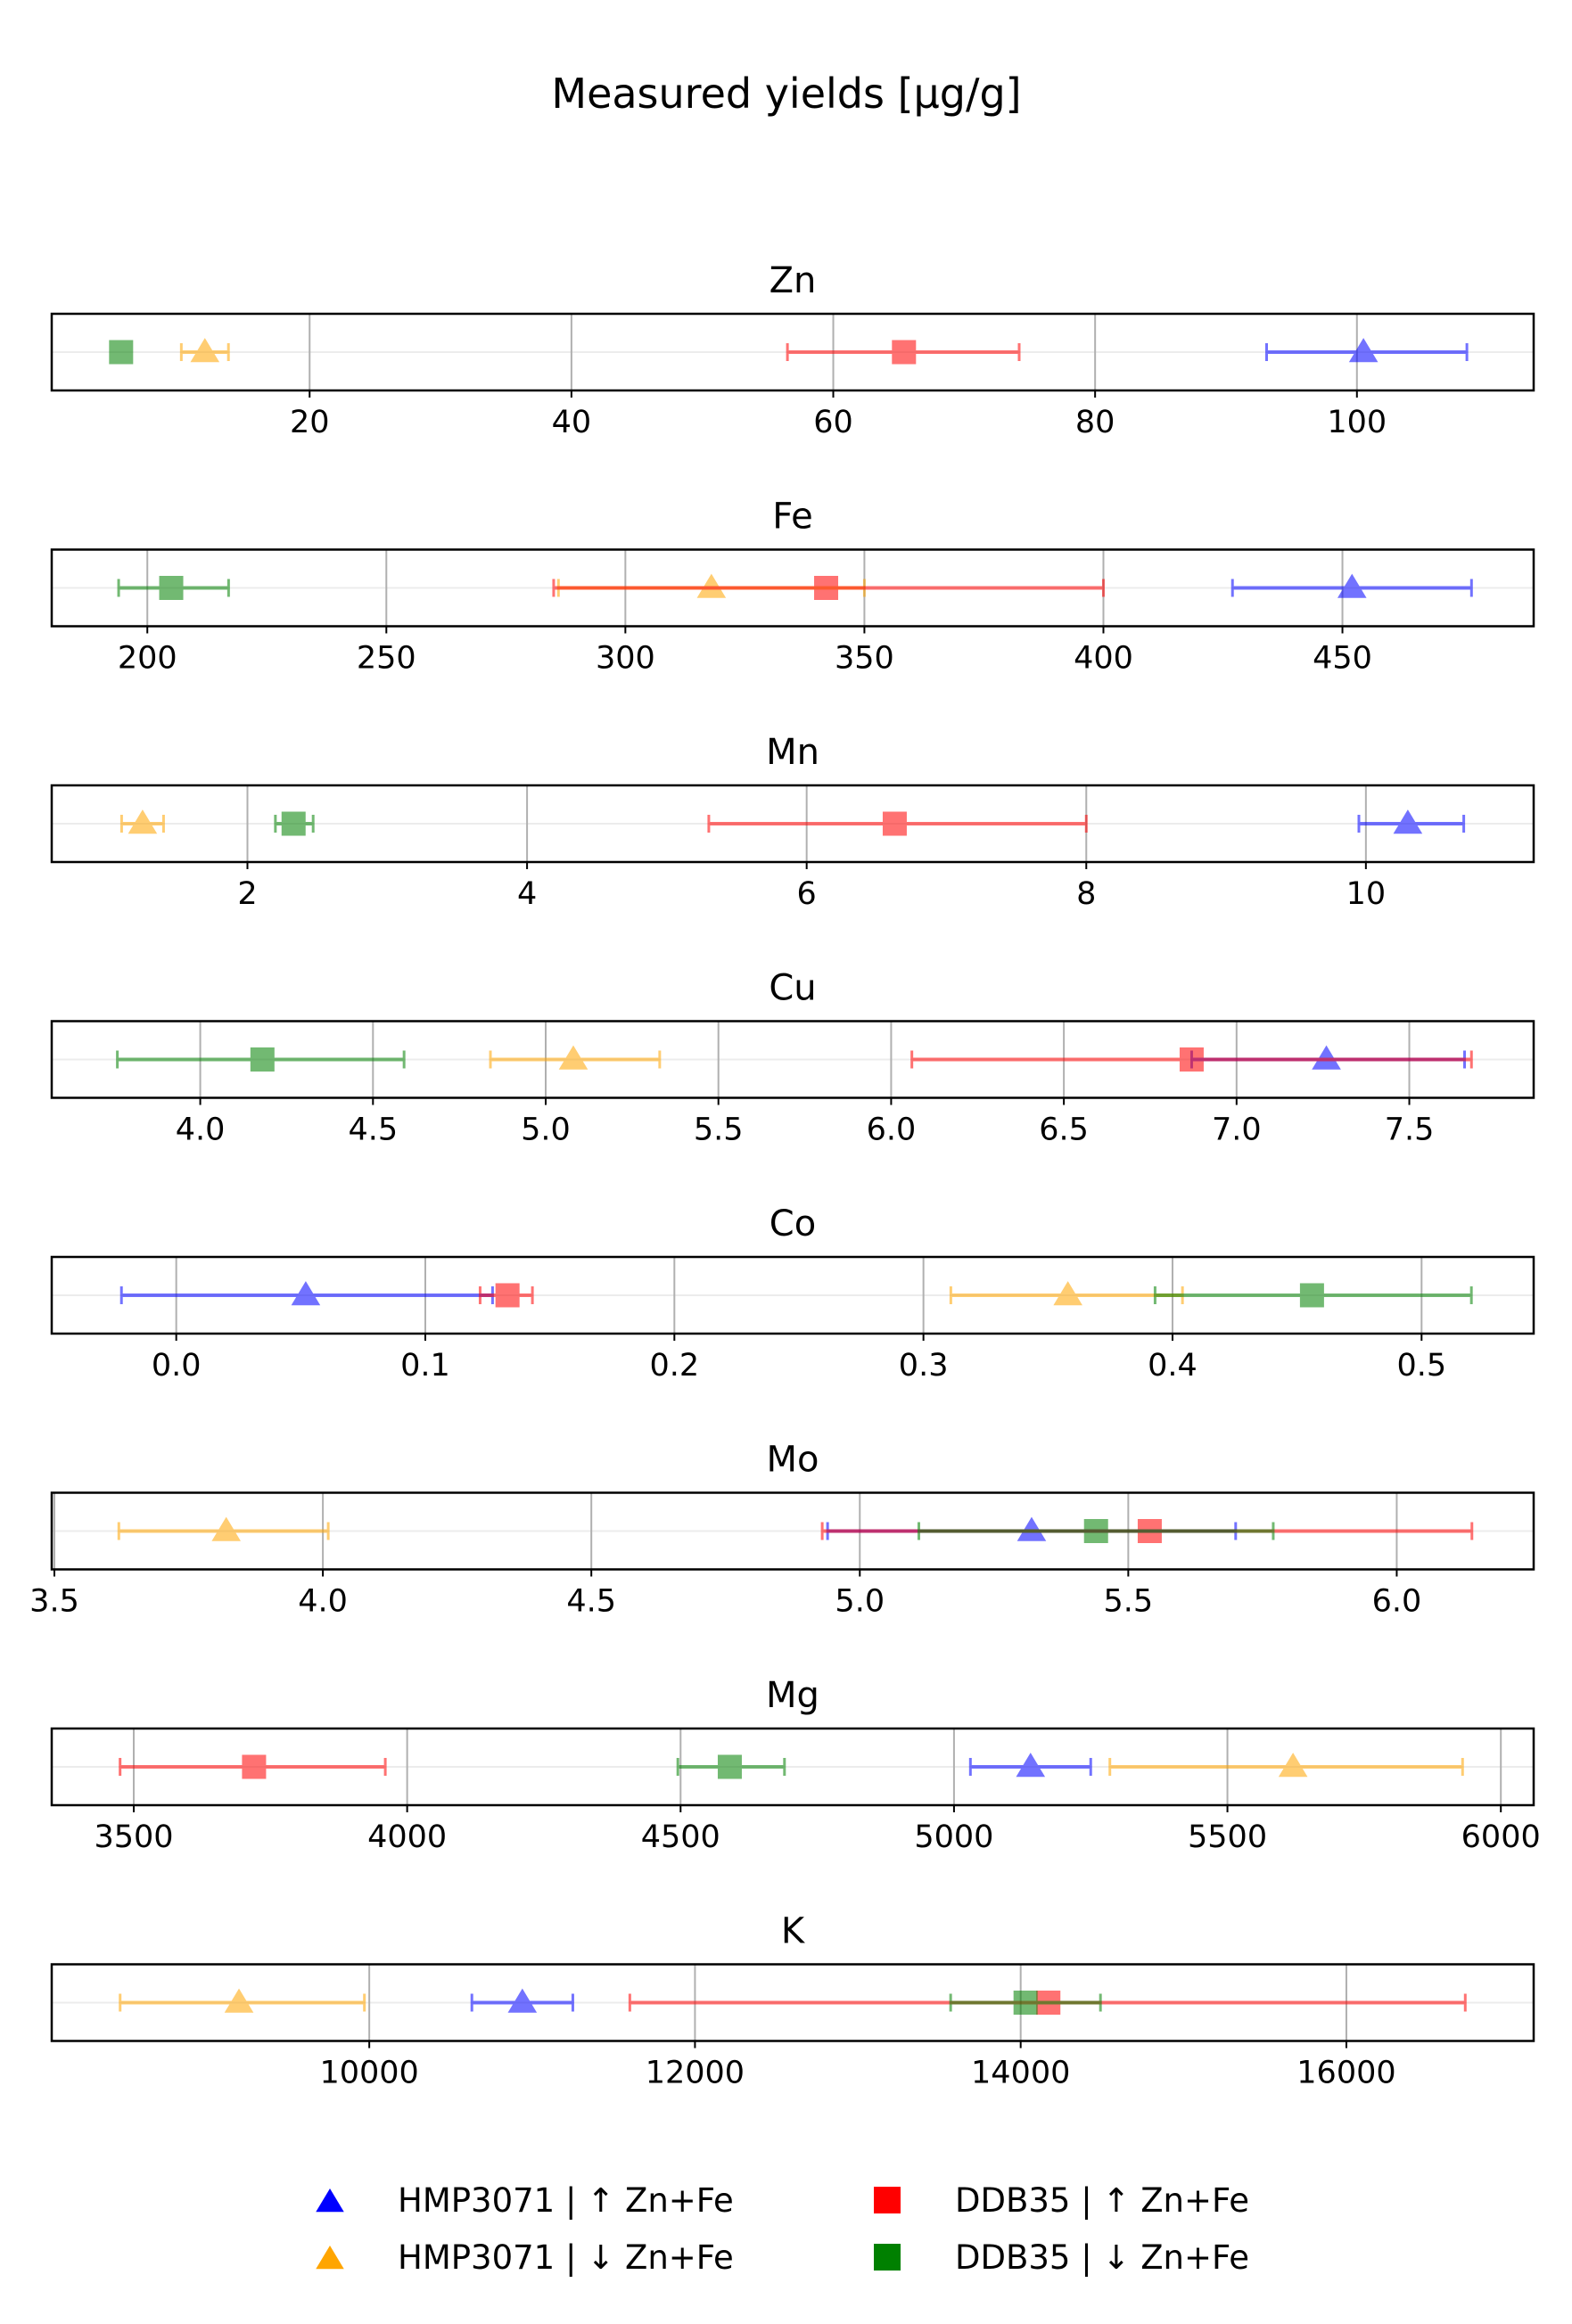 The height and width of the screenshot is (2324, 1572). What do you see at coordinates (833, 422) in the screenshot?
I see `tick-label: 60` at bounding box center [833, 422].